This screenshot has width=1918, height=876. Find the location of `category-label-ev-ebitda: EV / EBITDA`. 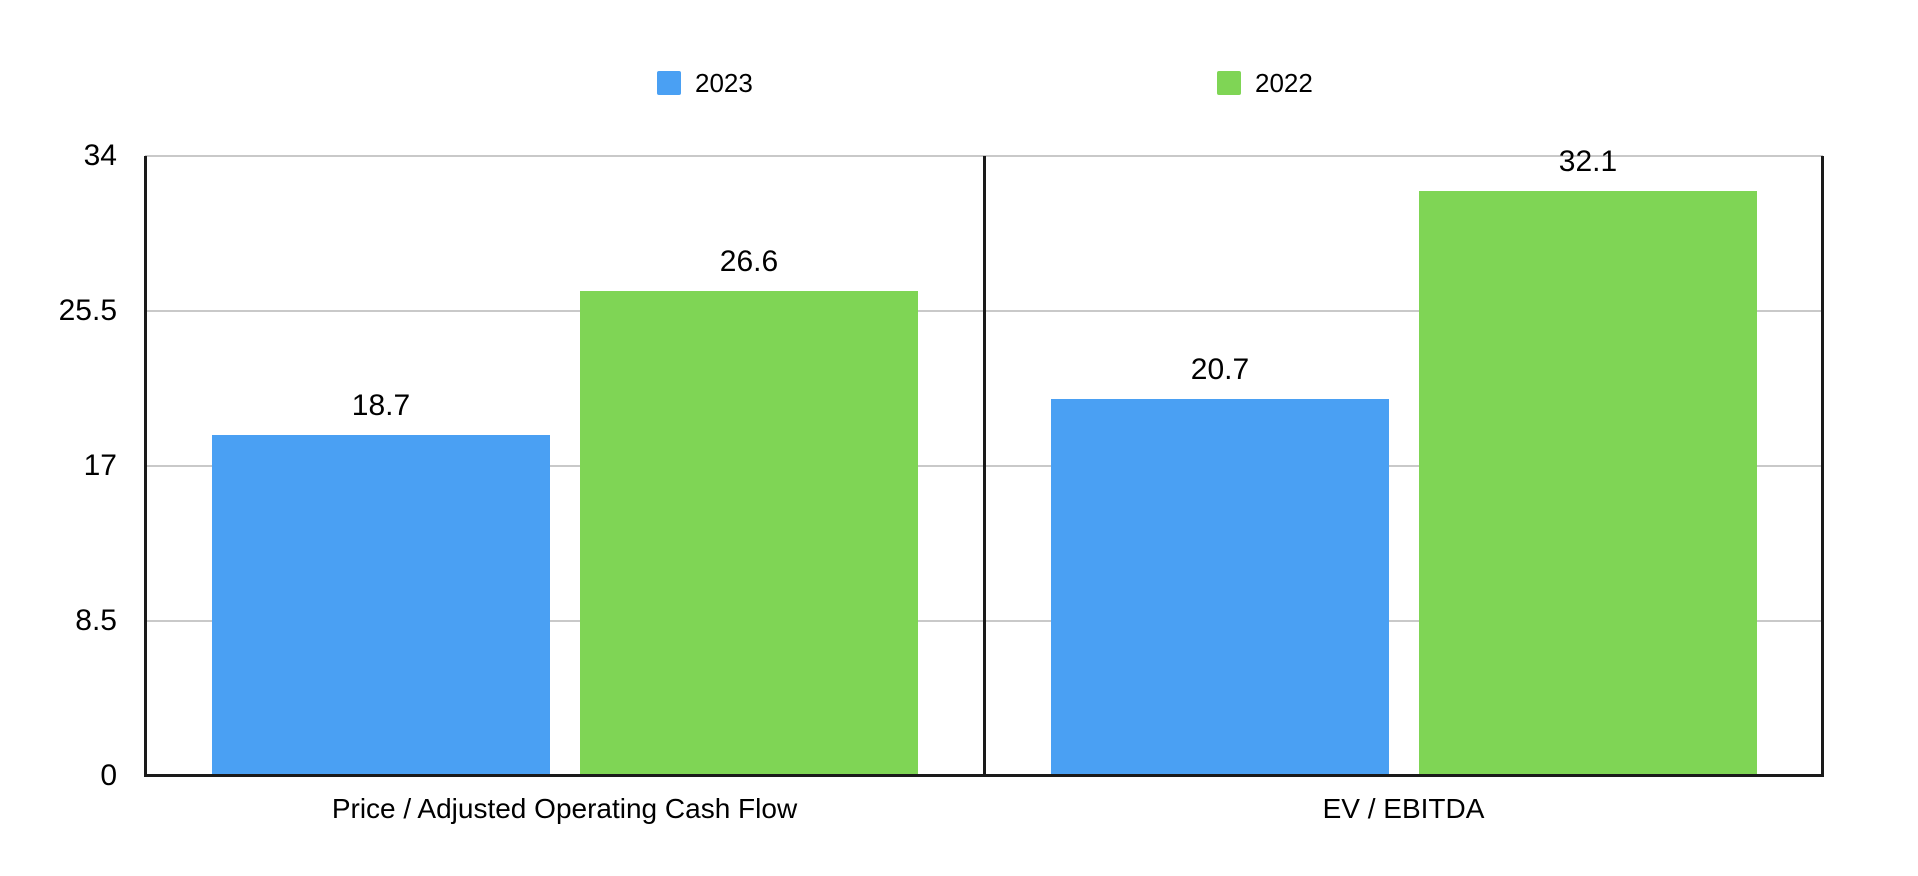

category-label-ev-ebitda: EV / EBITDA is located at coordinates (1403, 808).